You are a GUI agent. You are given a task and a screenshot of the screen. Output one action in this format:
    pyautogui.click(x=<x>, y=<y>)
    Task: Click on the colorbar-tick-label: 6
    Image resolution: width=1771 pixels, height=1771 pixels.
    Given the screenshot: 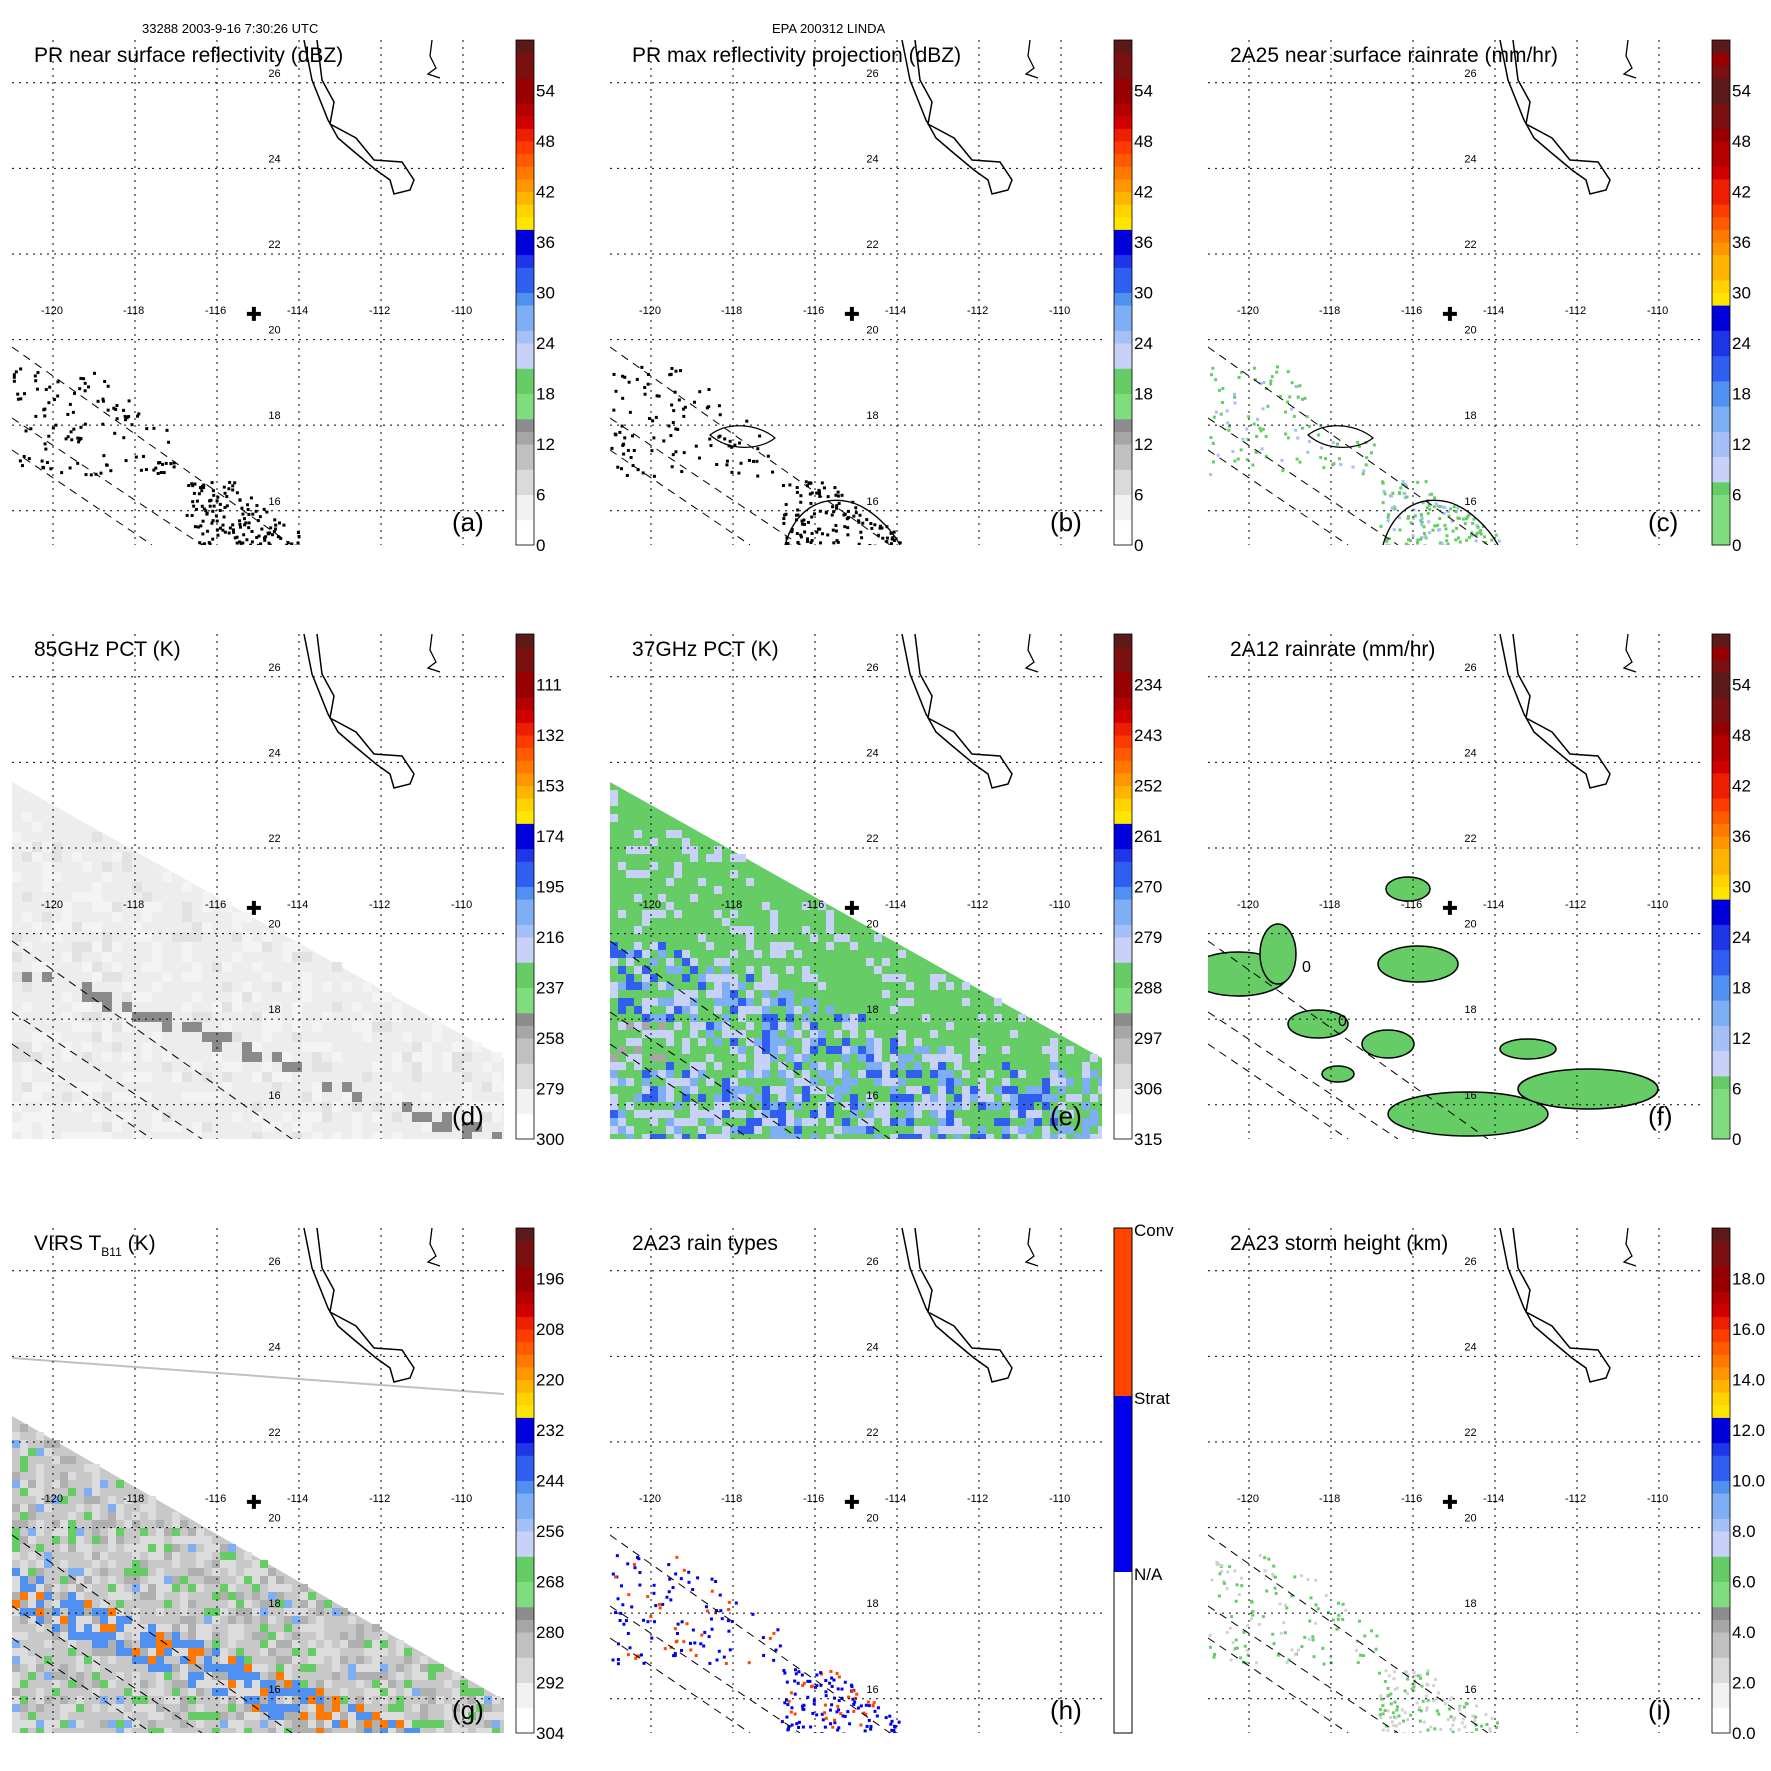 What is the action you would take?
    pyautogui.click(x=1138, y=495)
    